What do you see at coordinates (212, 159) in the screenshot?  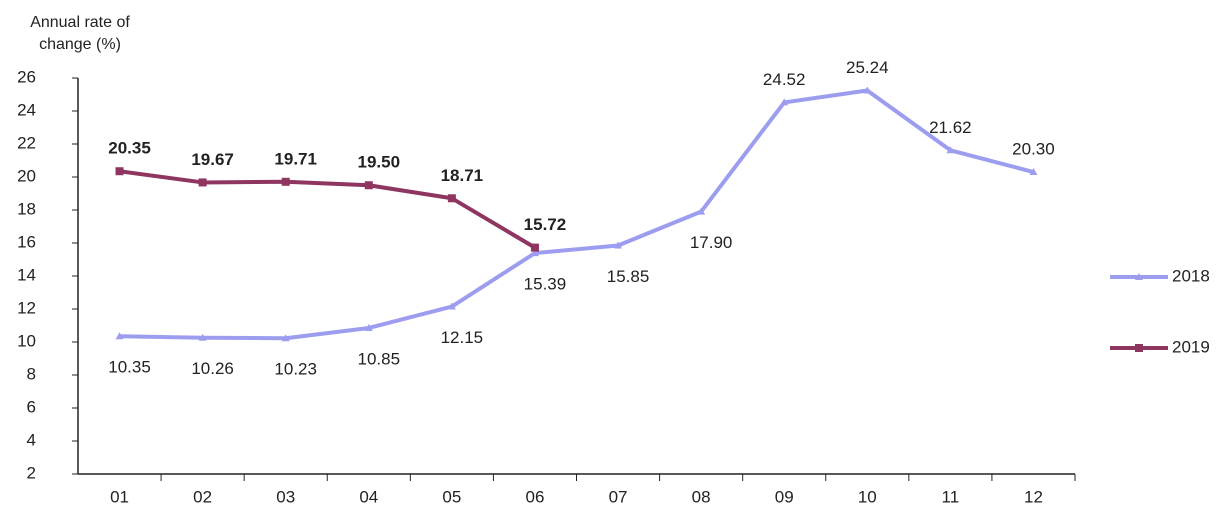 I see `data-label: 19.67` at bounding box center [212, 159].